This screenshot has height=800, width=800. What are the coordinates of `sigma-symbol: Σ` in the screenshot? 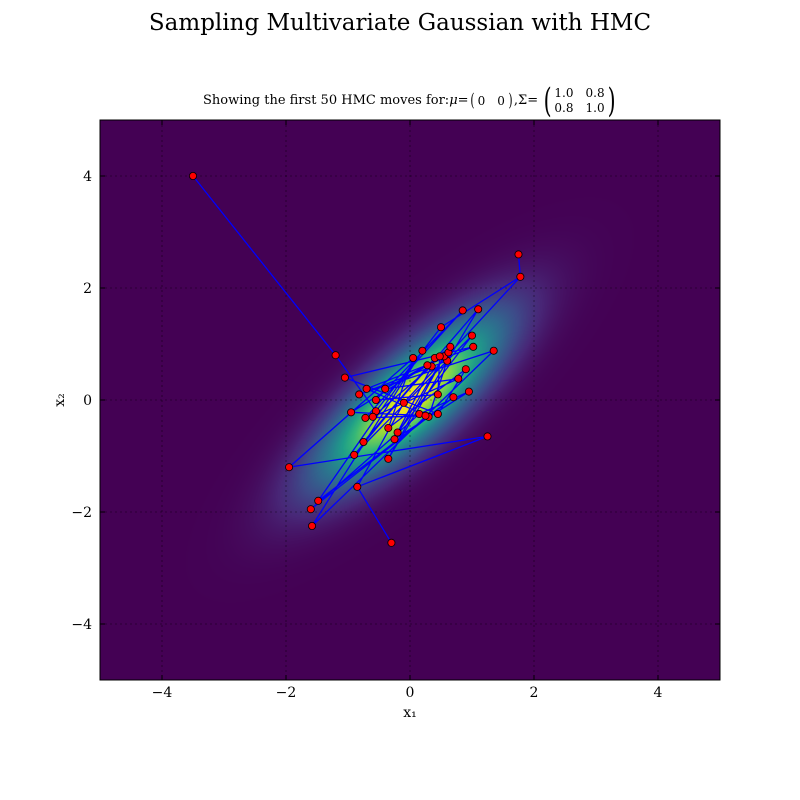 It's located at (523, 100).